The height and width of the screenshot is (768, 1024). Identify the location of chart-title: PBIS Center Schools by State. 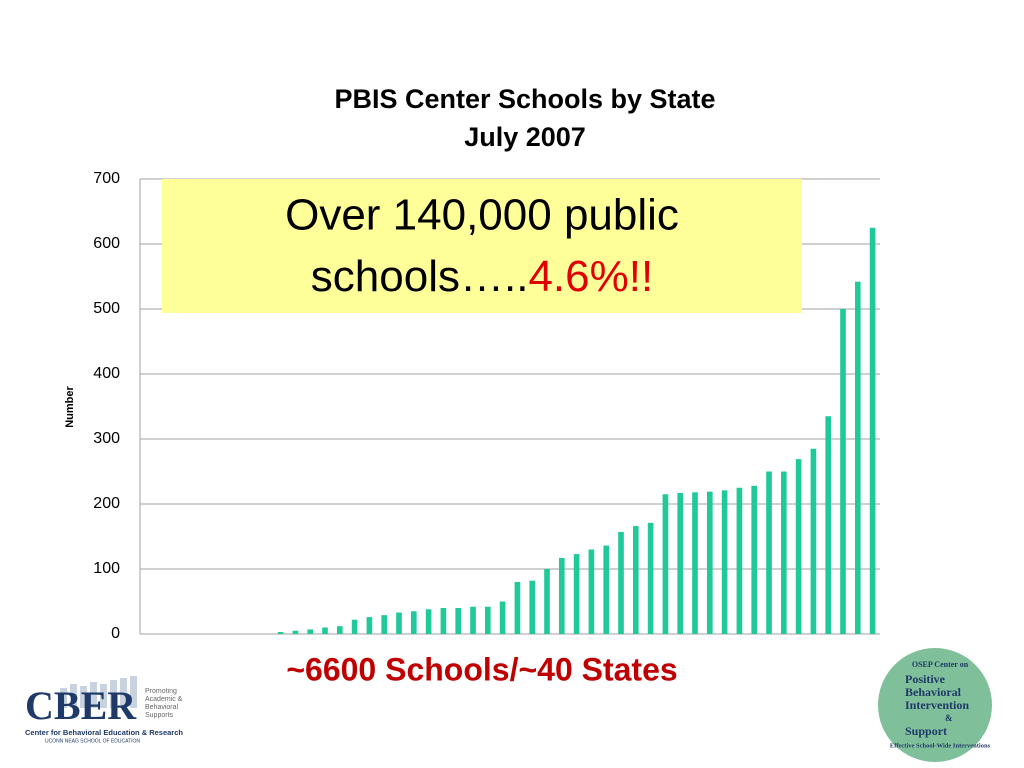
(524, 99).